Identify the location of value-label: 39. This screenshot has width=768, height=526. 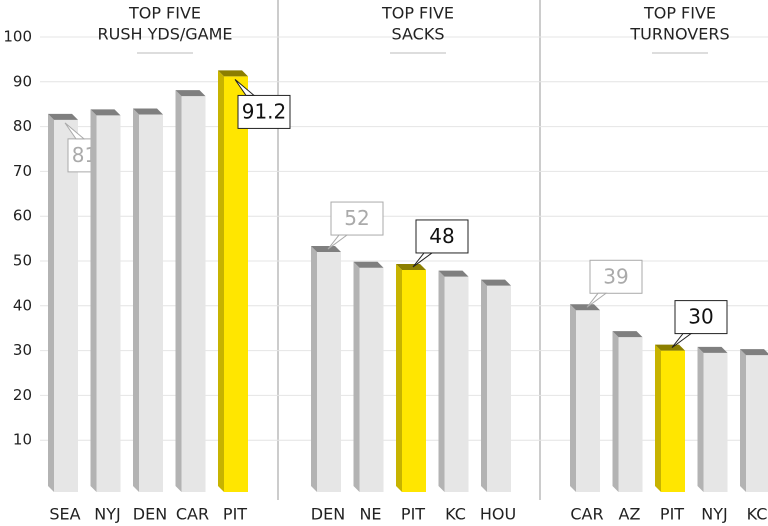
(615, 276).